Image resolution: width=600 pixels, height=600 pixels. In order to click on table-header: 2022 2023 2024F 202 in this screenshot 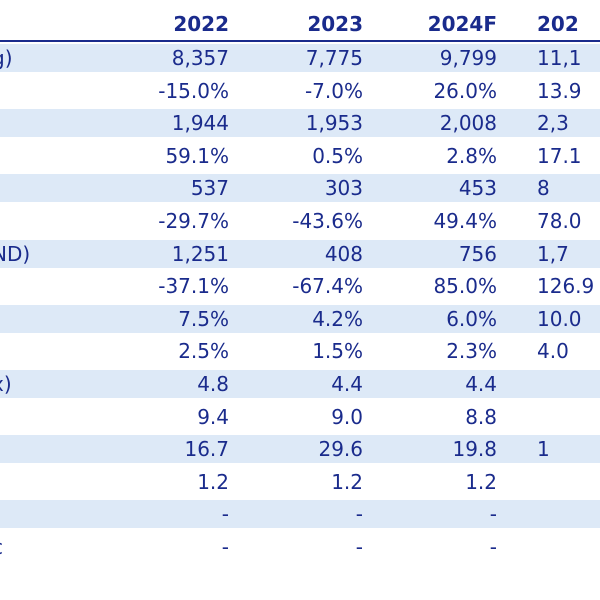, I will do `click(300, 24)`.